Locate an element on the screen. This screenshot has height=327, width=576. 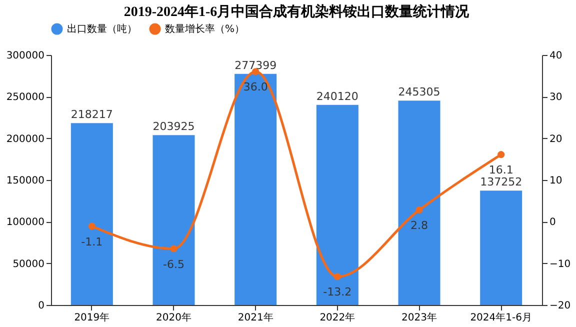
y2-tick-label: 20 is located at coordinates (556, 139).